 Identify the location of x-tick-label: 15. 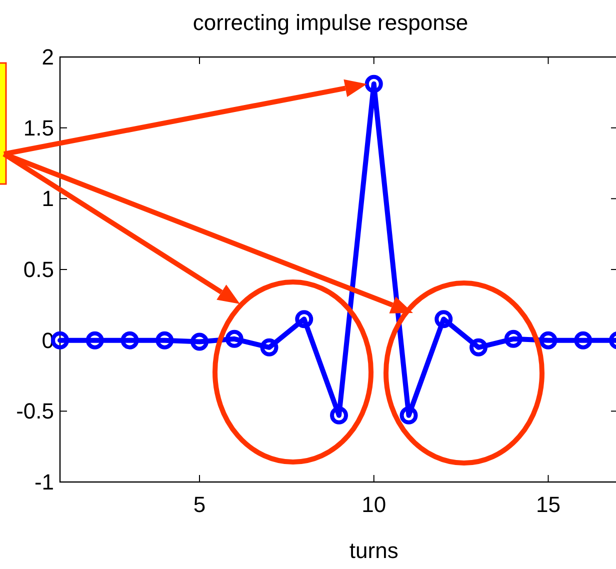
(548, 504).